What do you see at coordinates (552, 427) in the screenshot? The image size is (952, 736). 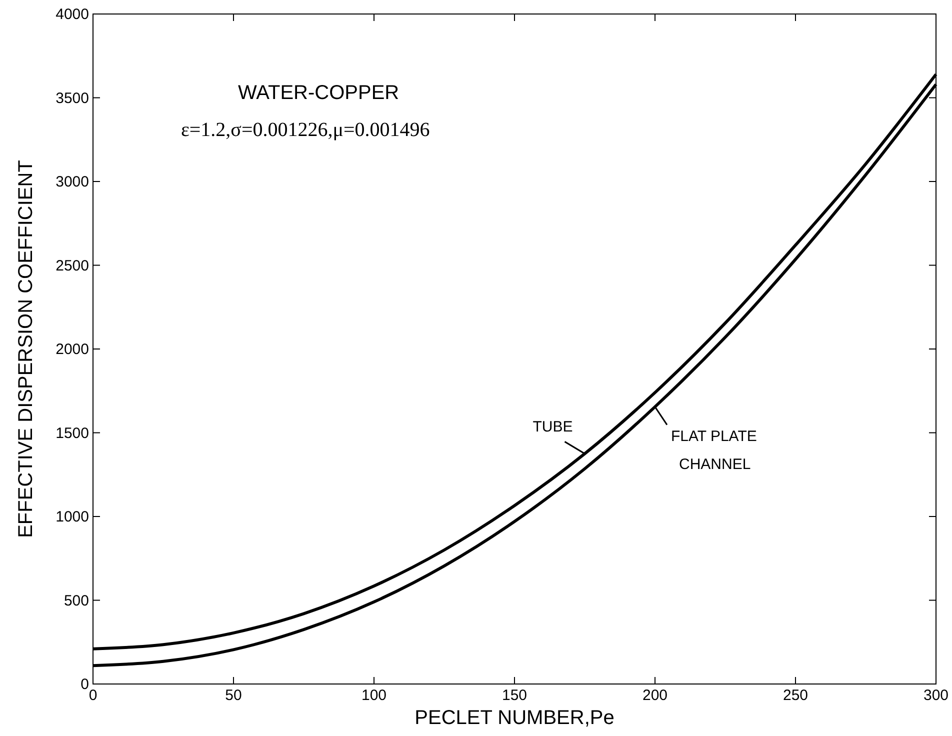 I see `series-label: TUBE` at bounding box center [552, 427].